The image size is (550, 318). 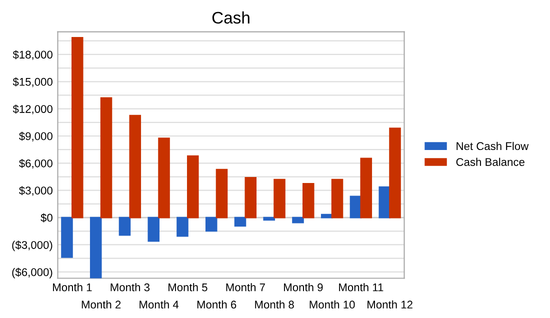 What do you see at coordinates (130, 287) in the screenshot?
I see `x-tick-label: Month 3` at bounding box center [130, 287].